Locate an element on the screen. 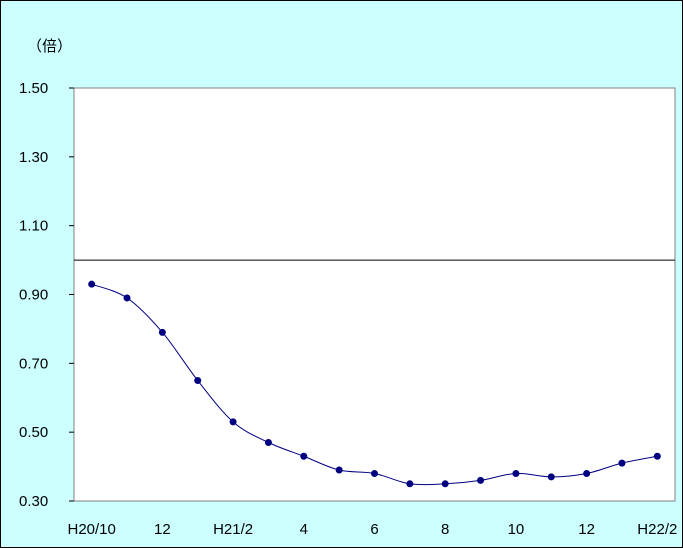 The image size is (683, 548). y-tick-label: 1.10 is located at coordinates (33, 226).